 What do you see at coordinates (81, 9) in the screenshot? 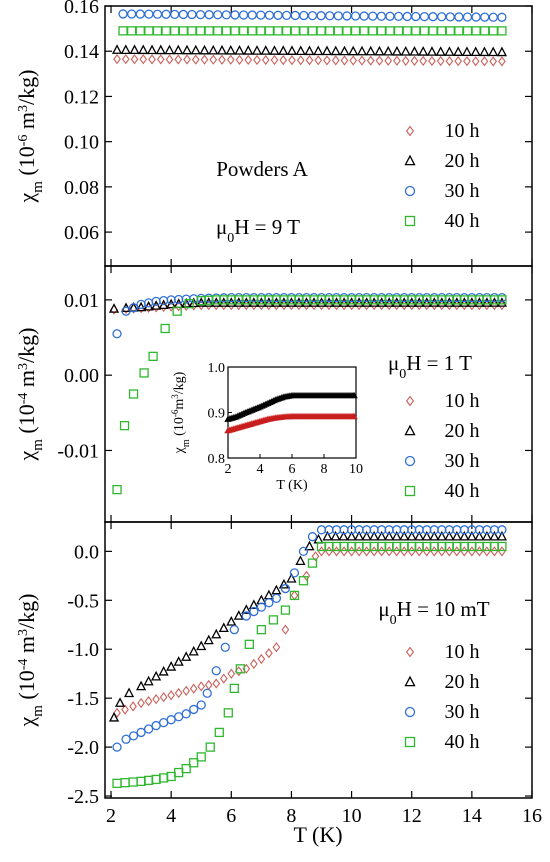
I see `y-tick-label: 0.16` at bounding box center [81, 9].